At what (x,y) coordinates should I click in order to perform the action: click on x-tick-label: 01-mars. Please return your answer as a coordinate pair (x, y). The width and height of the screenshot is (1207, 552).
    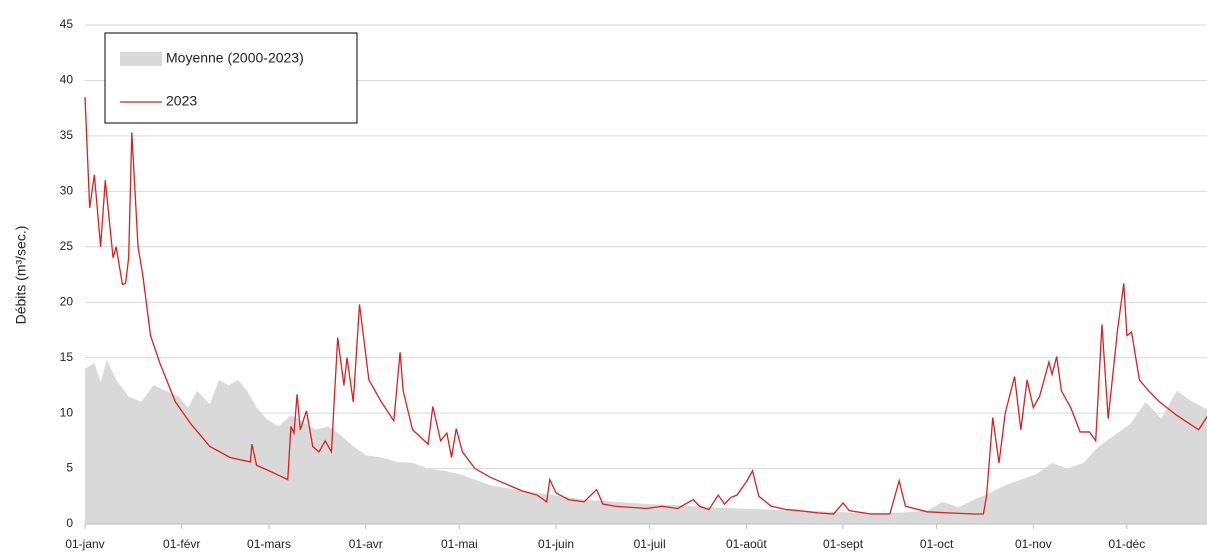
    Looking at the image, I should click on (269, 544).